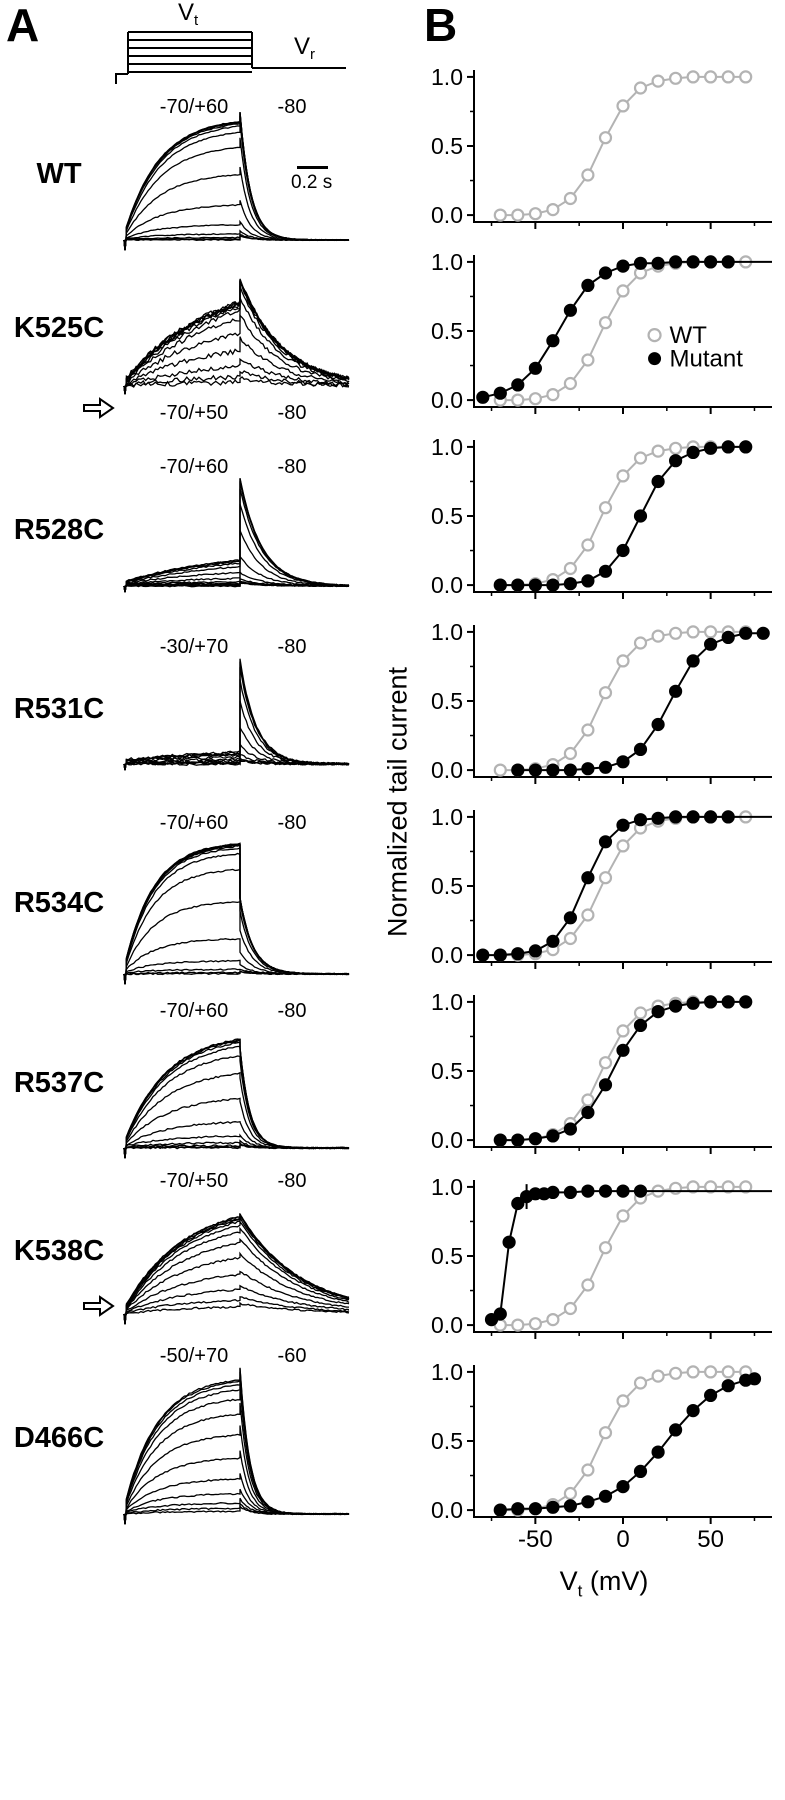 Image resolution: width=785 pixels, height=1800 pixels. Describe the element at coordinates (312, 182) in the screenshot. I see `scale-bar-label: 0.2 s` at that location.